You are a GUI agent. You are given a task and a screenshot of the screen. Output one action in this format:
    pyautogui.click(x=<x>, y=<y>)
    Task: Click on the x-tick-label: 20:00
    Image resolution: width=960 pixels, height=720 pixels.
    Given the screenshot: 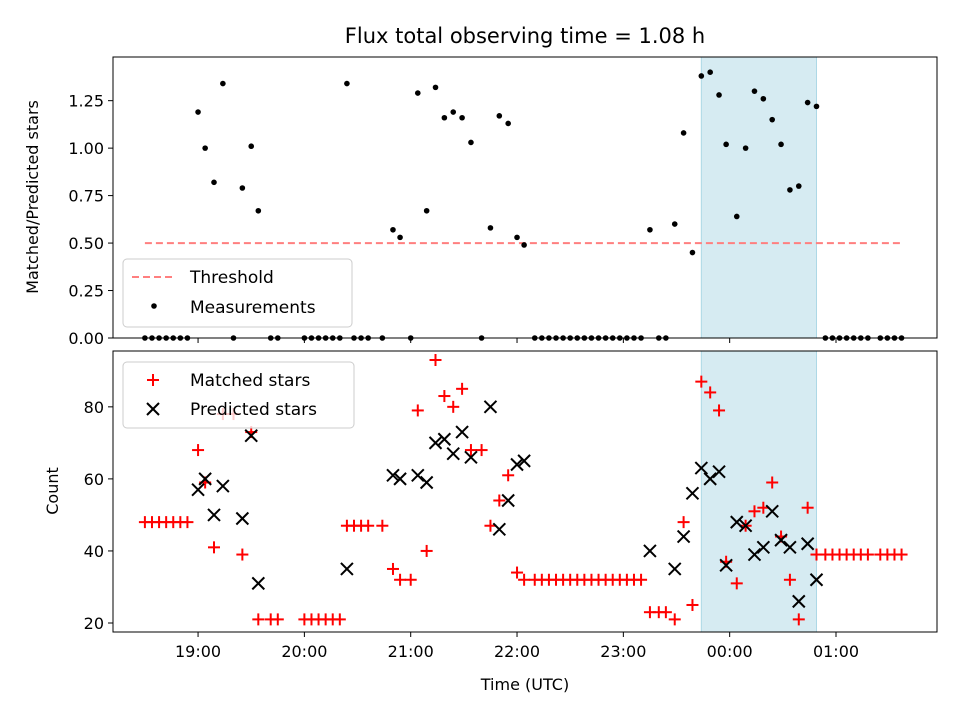 What is the action you would take?
    pyautogui.click(x=304, y=651)
    